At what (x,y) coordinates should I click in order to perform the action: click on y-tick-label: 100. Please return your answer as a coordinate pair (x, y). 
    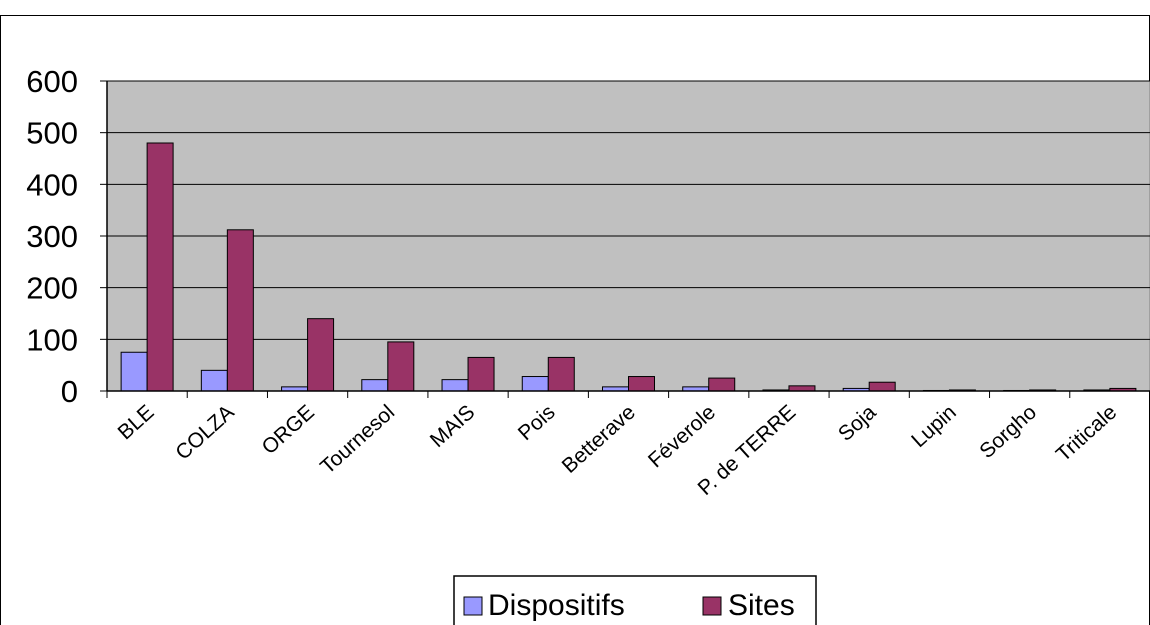
    Looking at the image, I should click on (52, 339).